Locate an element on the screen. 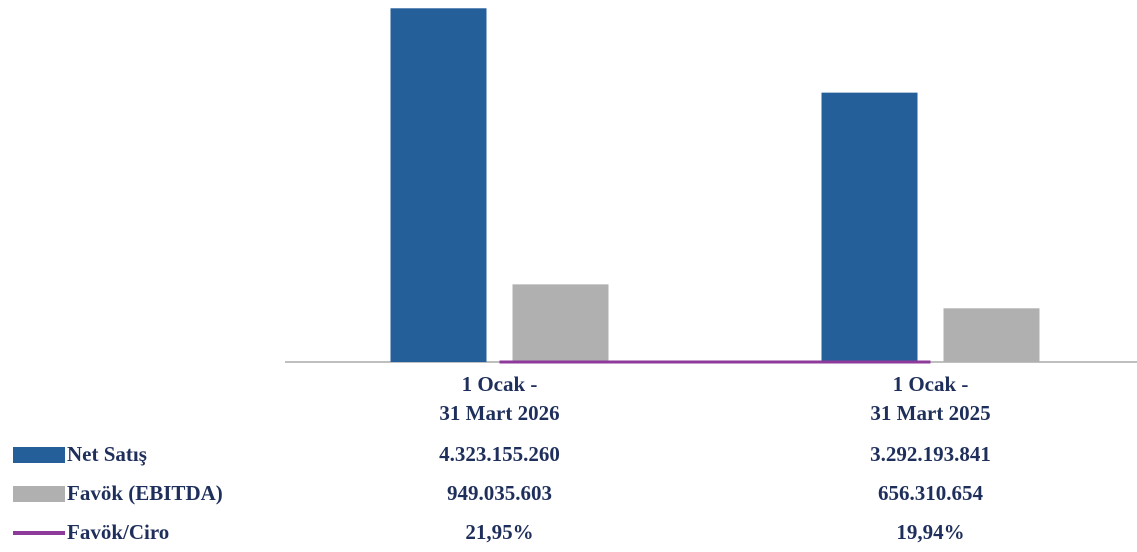  legend-label: Favök/Ciro is located at coordinates (118, 532).